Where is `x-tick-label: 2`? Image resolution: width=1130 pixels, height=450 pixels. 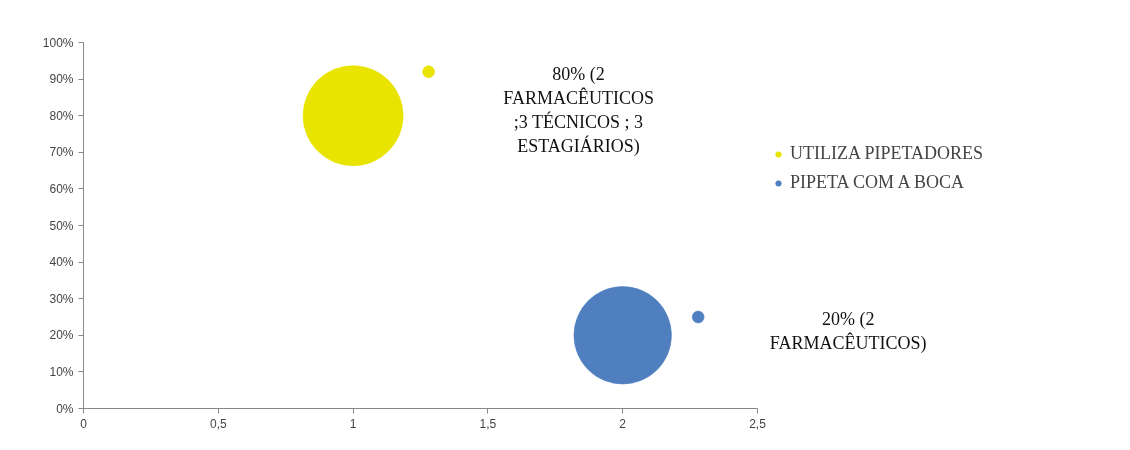 x-tick-label: 2 is located at coordinates (623, 423).